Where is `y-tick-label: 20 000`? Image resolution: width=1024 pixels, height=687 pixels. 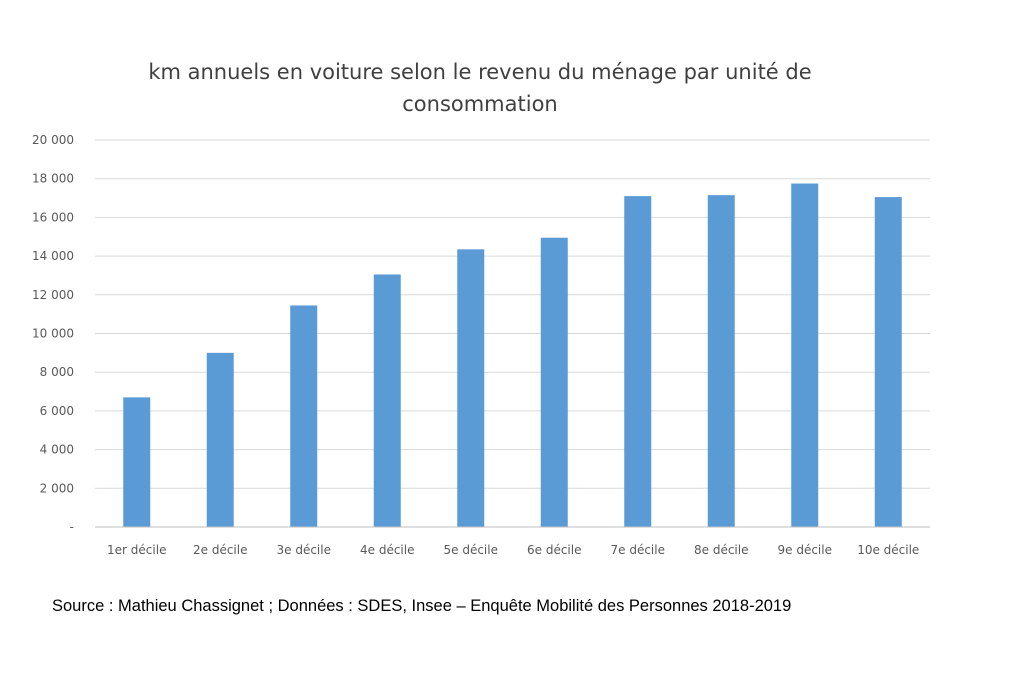 y-tick-label: 20 000 is located at coordinates (53, 140).